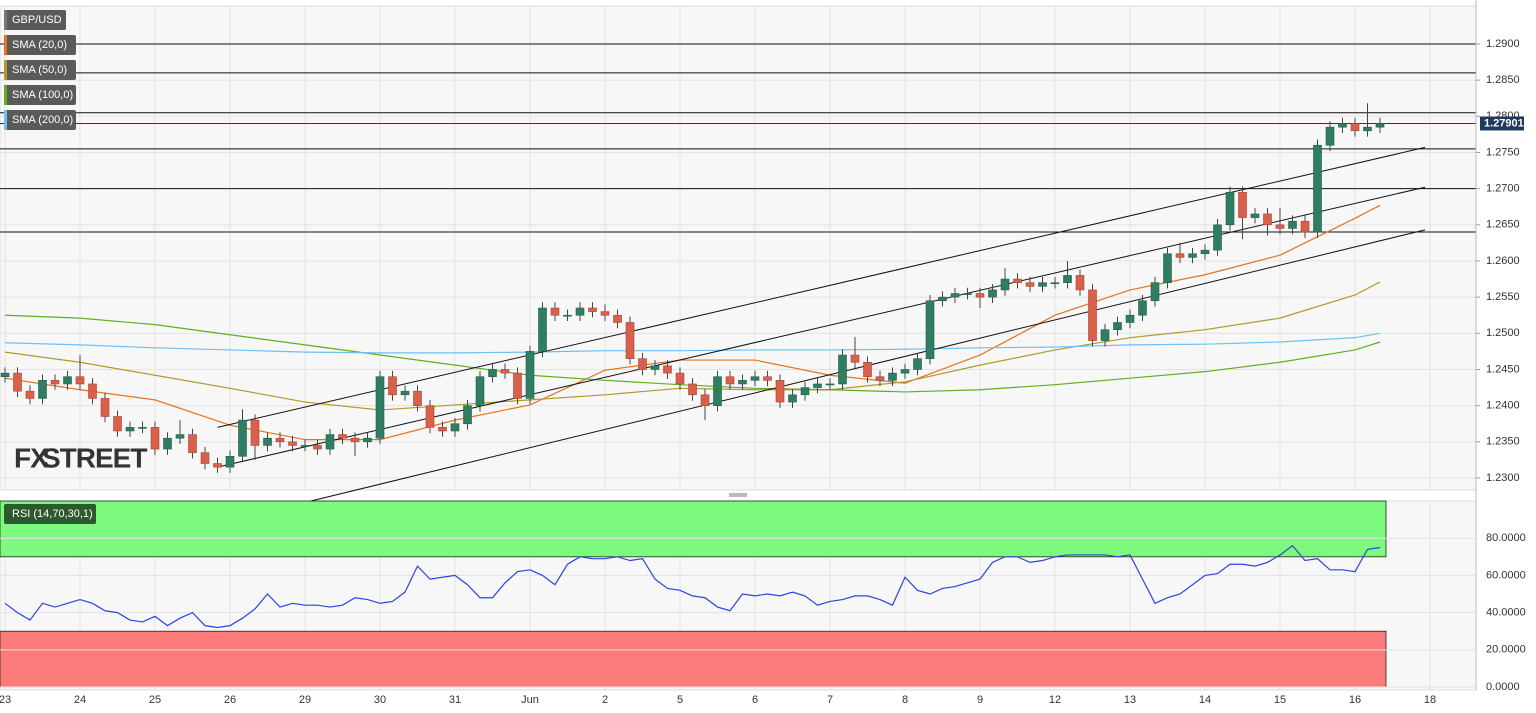 The image size is (1536, 713). Describe the element at coordinates (1503, 261) in the screenshot. I see `y-tick-label: 1.2600` at that location.